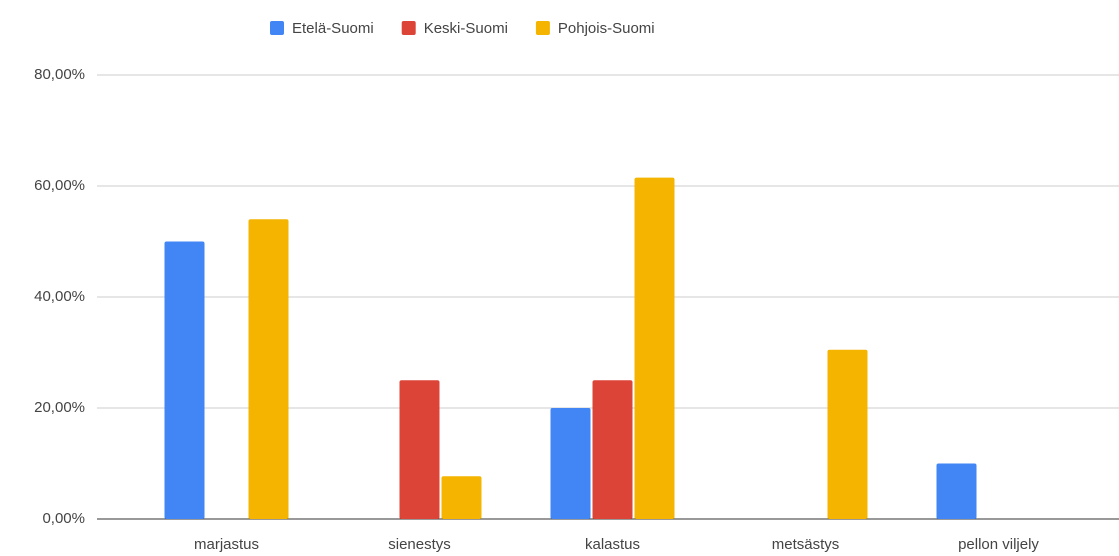  I want to click on x-tick-label: sienestys, so click(419, 544).